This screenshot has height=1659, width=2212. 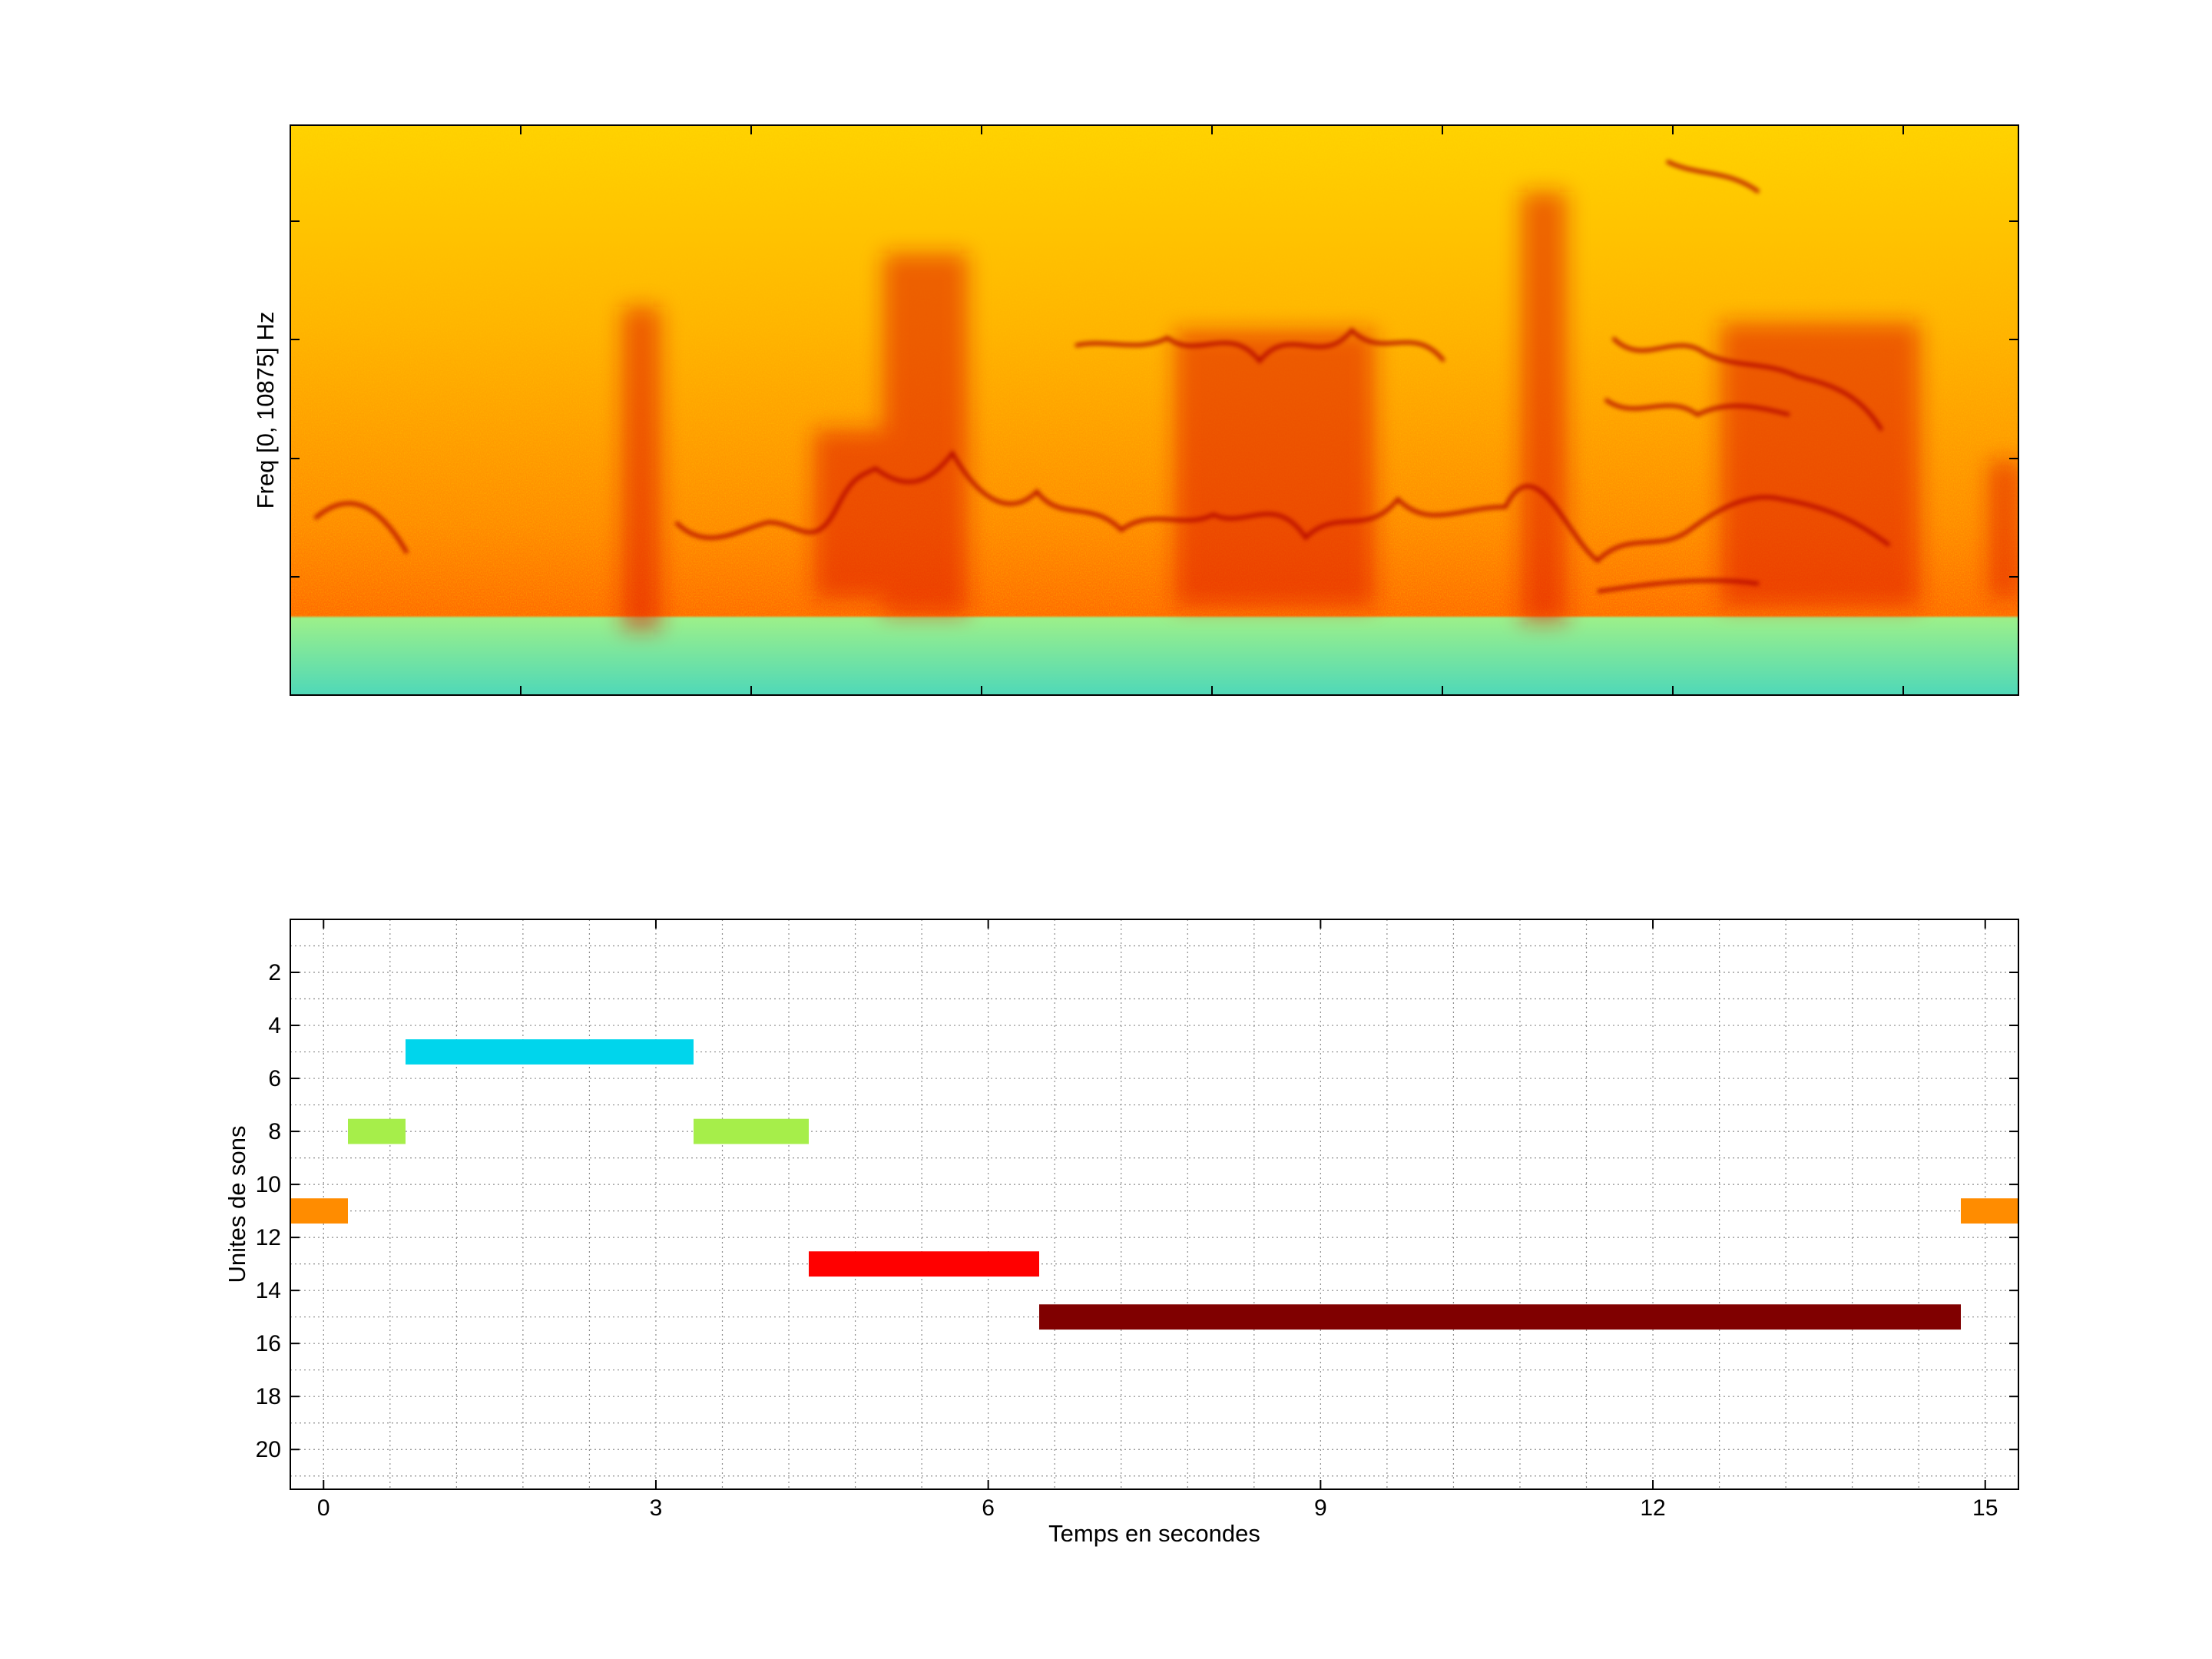 What do you see at coordinates (275, 973) in the screenshot?
I see `y-tick-label: 2` at bounding box center [275, 973].